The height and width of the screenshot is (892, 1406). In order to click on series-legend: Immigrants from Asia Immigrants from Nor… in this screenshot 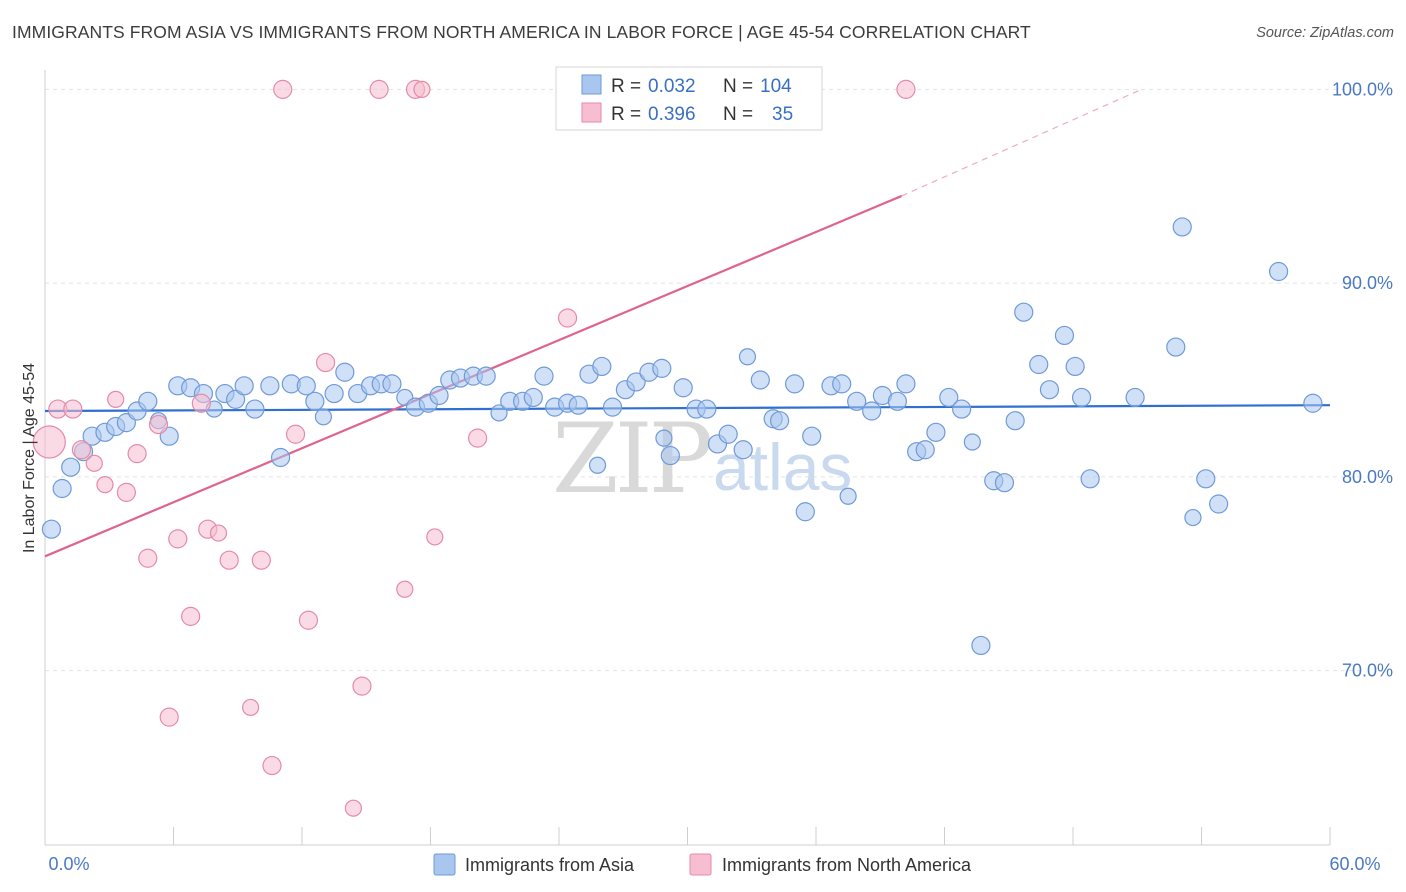, I will do `click(702, 864)`.